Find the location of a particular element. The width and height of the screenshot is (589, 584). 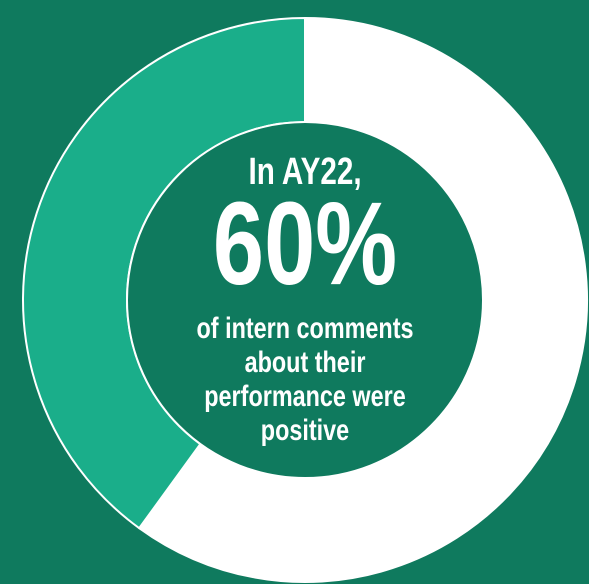

title: In AY22, is located at coordinates (304, 172).